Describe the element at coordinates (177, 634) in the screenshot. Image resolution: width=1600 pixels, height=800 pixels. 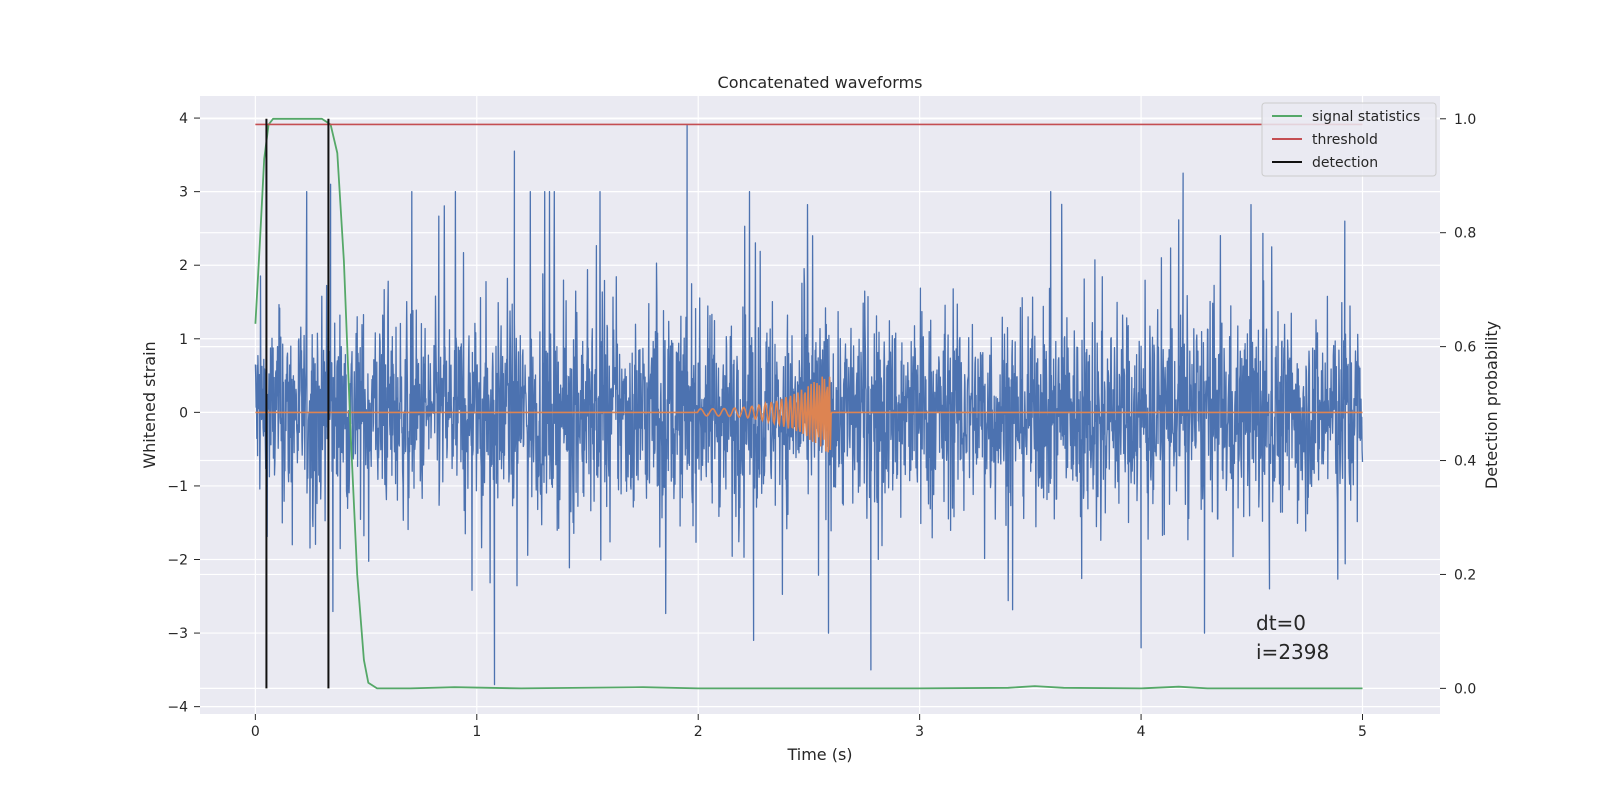
I see `y-tick-label: −3` at that location.